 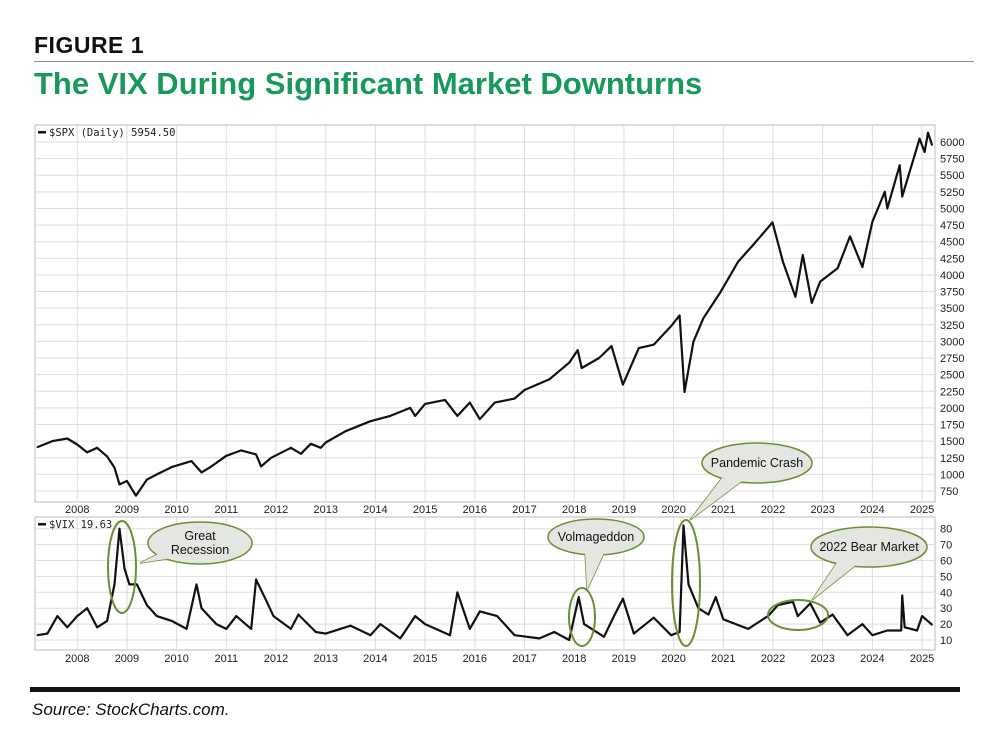 What do you see at coordinates (112, 133) in the screenshot?
I see `legend-label: $SPX (Daily) 5954.50` at bounding box center [112, 133].